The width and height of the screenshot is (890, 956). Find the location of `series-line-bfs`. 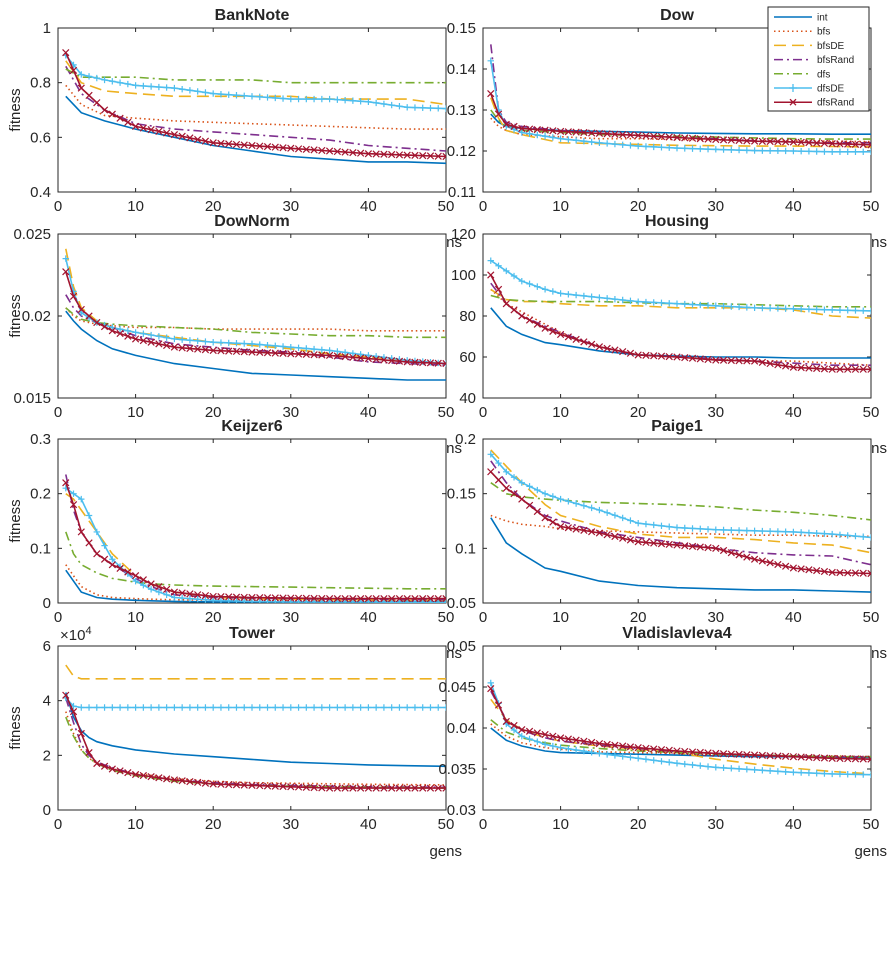

series-line-bfs is located at coordinates (255, 107).